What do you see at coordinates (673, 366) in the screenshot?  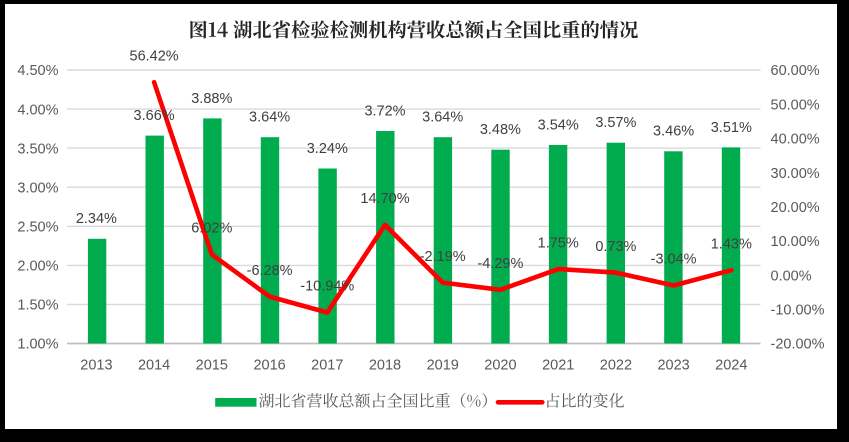 I see `svg-text: 2023` at bounding box center [673, 366].